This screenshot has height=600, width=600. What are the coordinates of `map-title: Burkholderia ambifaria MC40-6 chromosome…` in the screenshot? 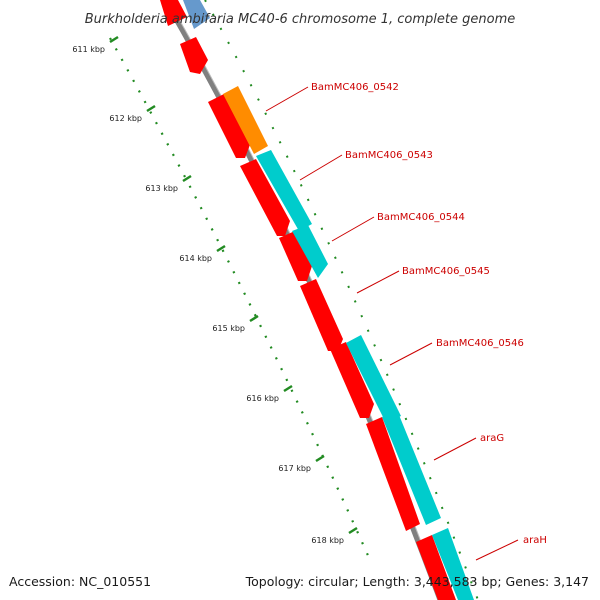 It's located at (300, 19).